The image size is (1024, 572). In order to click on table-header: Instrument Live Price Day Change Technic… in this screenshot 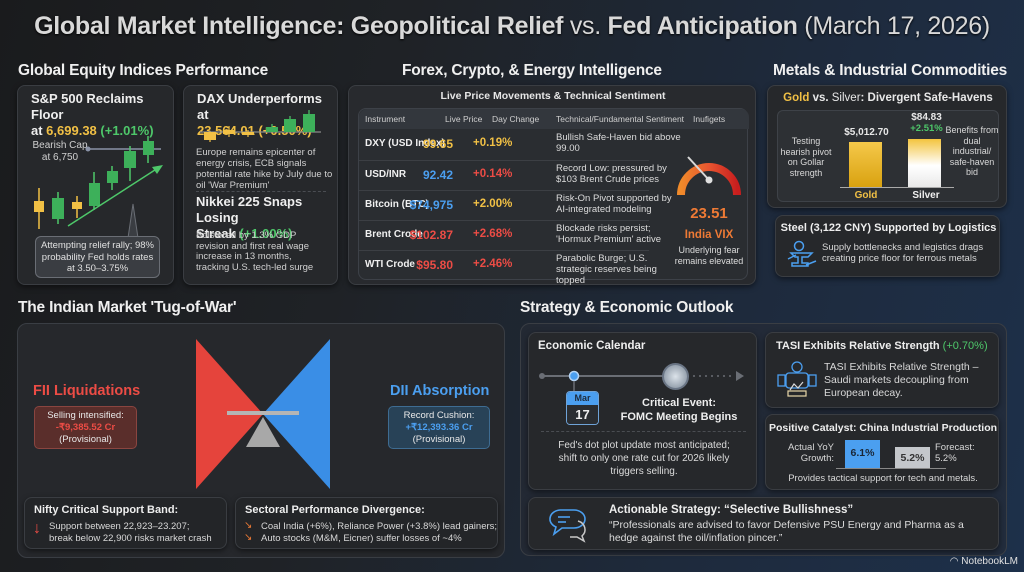, I will do `click(554, 119)`.